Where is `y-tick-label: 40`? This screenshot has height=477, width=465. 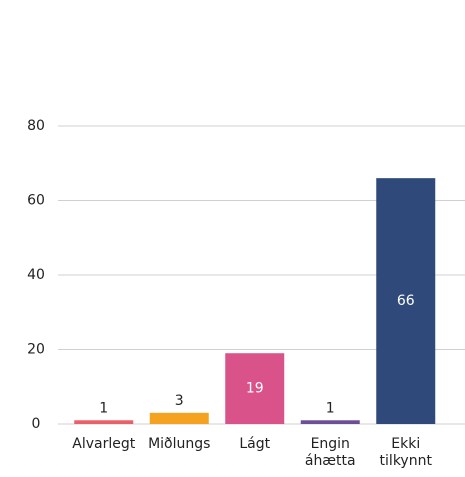
y-tick-label: 40 is located at coordinates (36, 275).